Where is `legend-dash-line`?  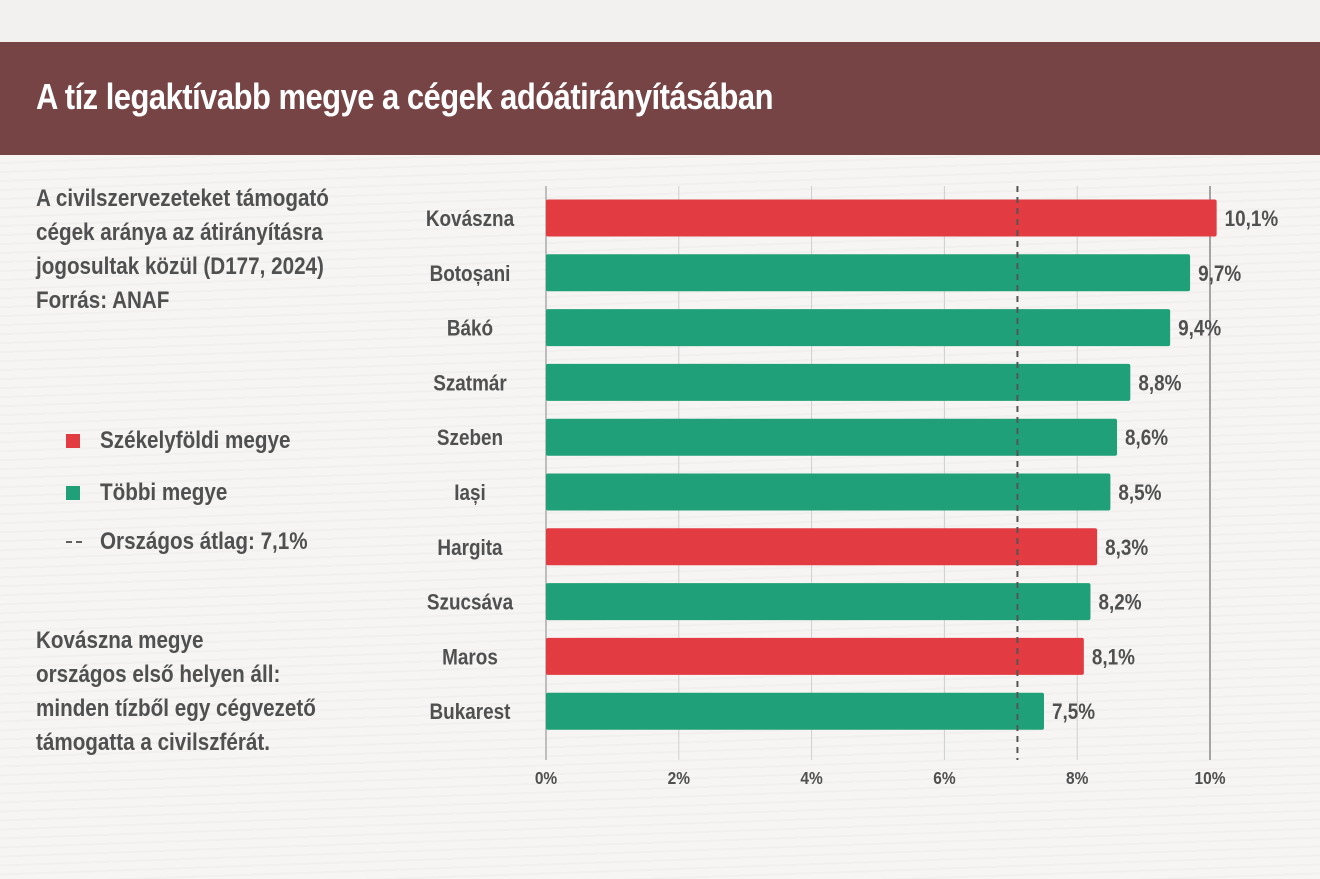
legend-dash-line is located at coordinates (74, 542).